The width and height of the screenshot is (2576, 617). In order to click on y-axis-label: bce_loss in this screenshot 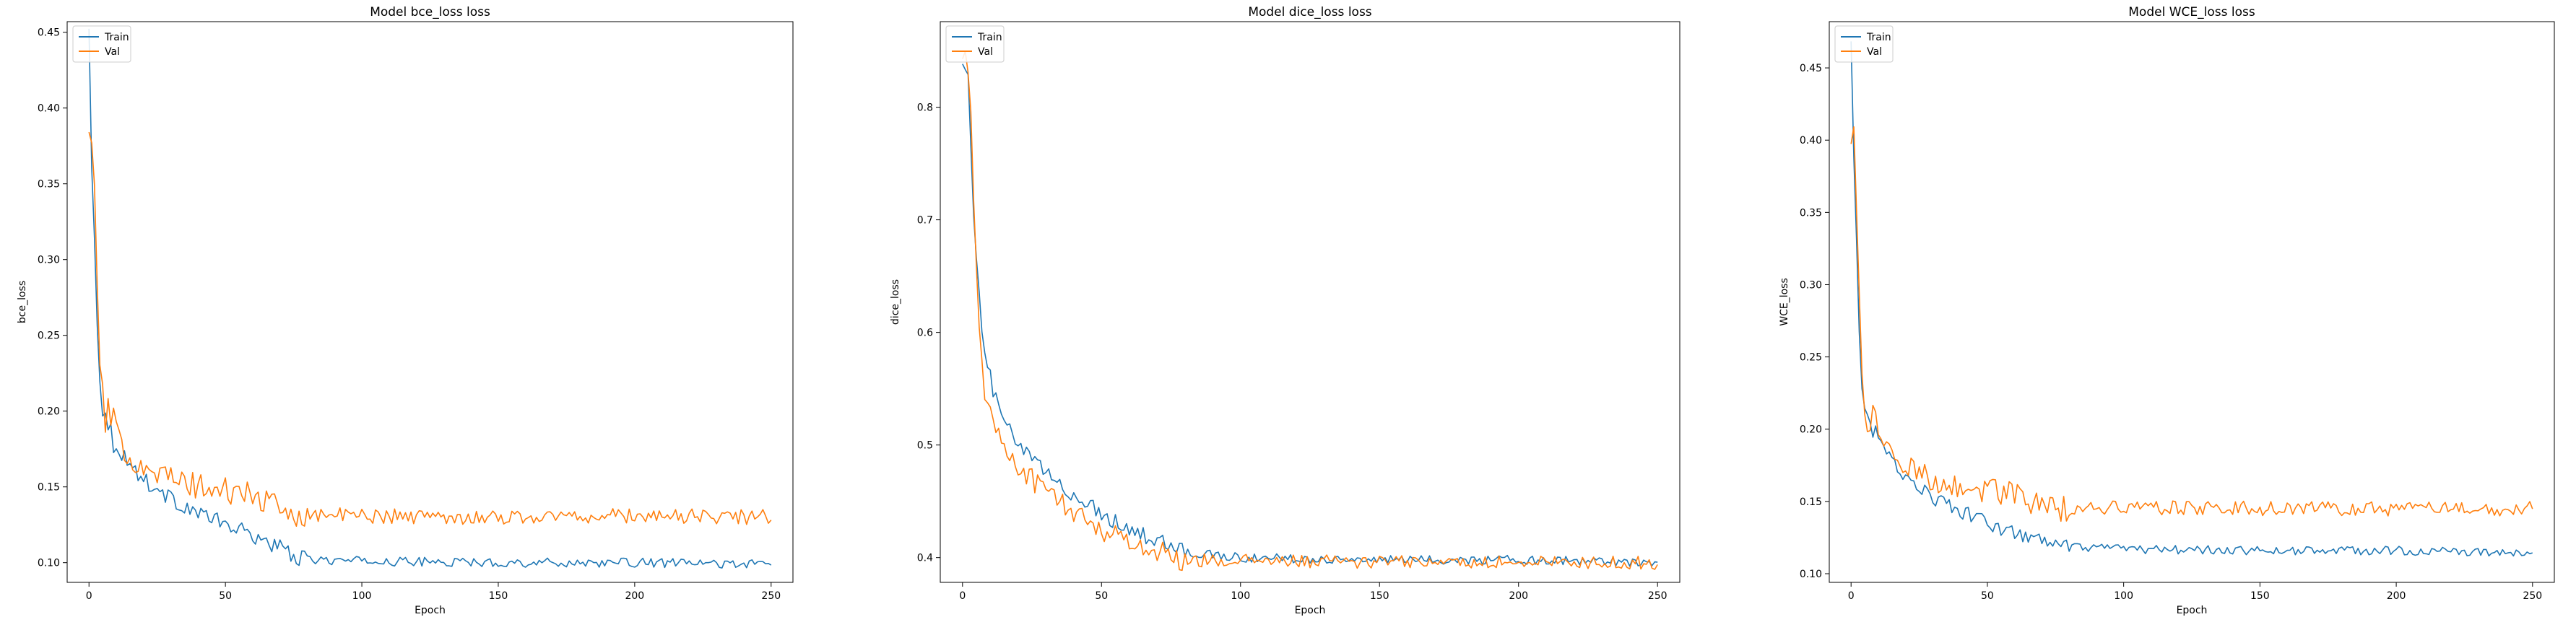, I will do `click(22, 302)`.